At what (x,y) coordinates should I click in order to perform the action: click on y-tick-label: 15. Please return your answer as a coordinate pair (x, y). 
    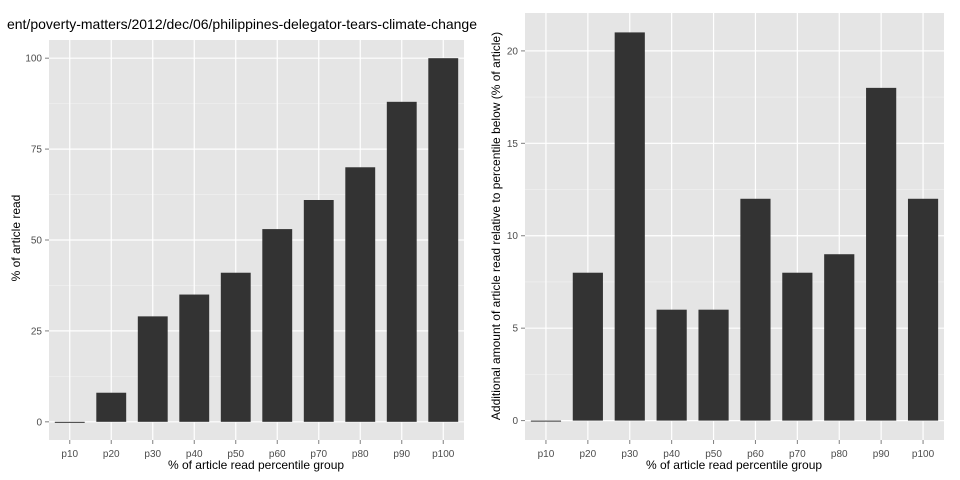
    Looking at the image, I should click on (513, 144).